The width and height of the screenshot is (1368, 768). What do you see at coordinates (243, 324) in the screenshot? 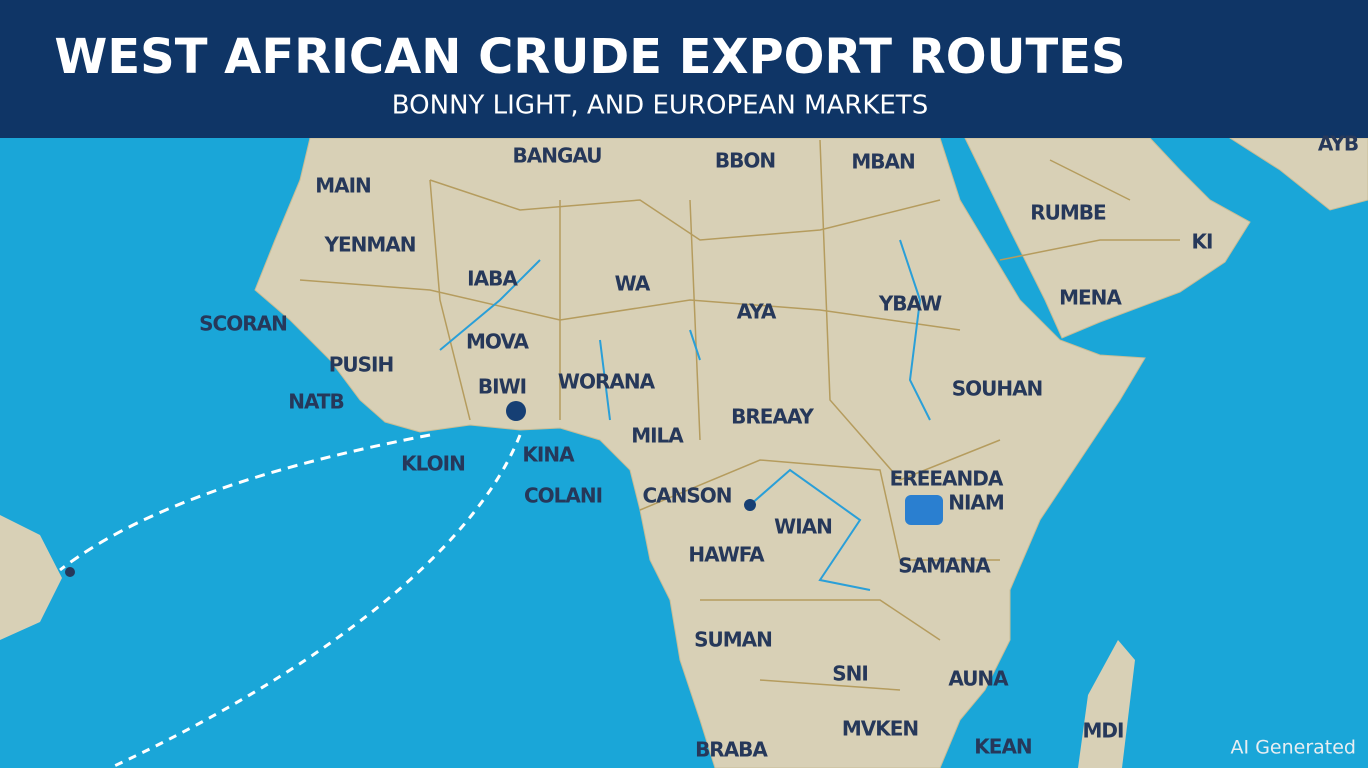
I see `place-label: SCORAN` at bounding box center [243, 324].